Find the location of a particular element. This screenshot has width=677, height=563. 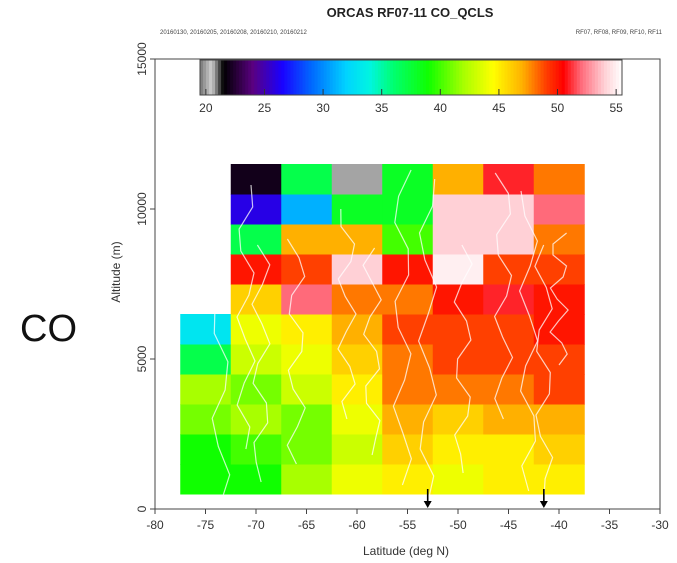

x-tick-label: -65 is located at coordinates (307, 525).